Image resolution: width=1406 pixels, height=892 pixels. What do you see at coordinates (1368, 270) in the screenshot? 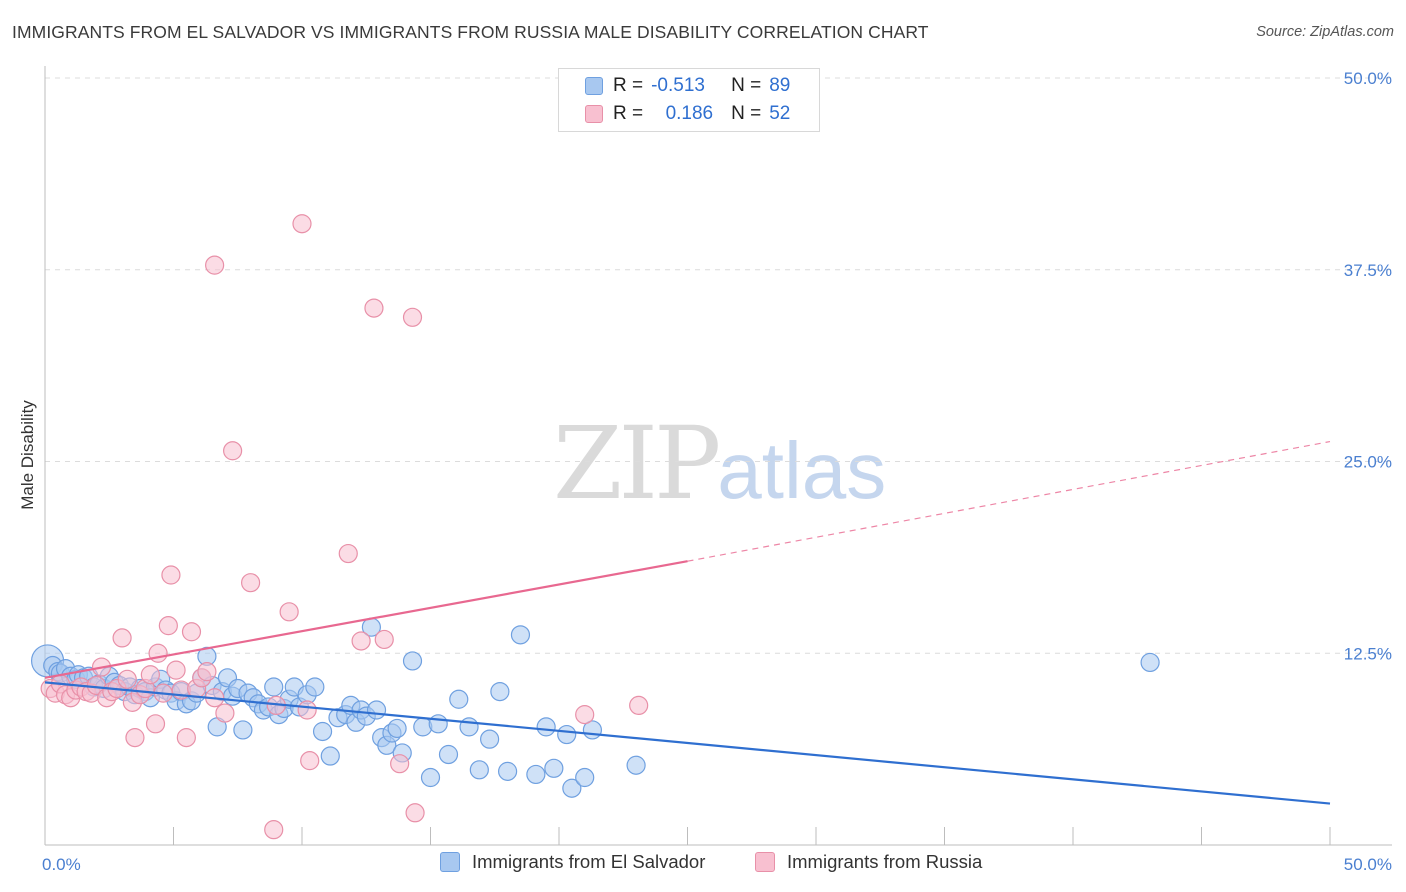
I see `y-tick-label: 37.5%` at bounding box center [1368, 270].